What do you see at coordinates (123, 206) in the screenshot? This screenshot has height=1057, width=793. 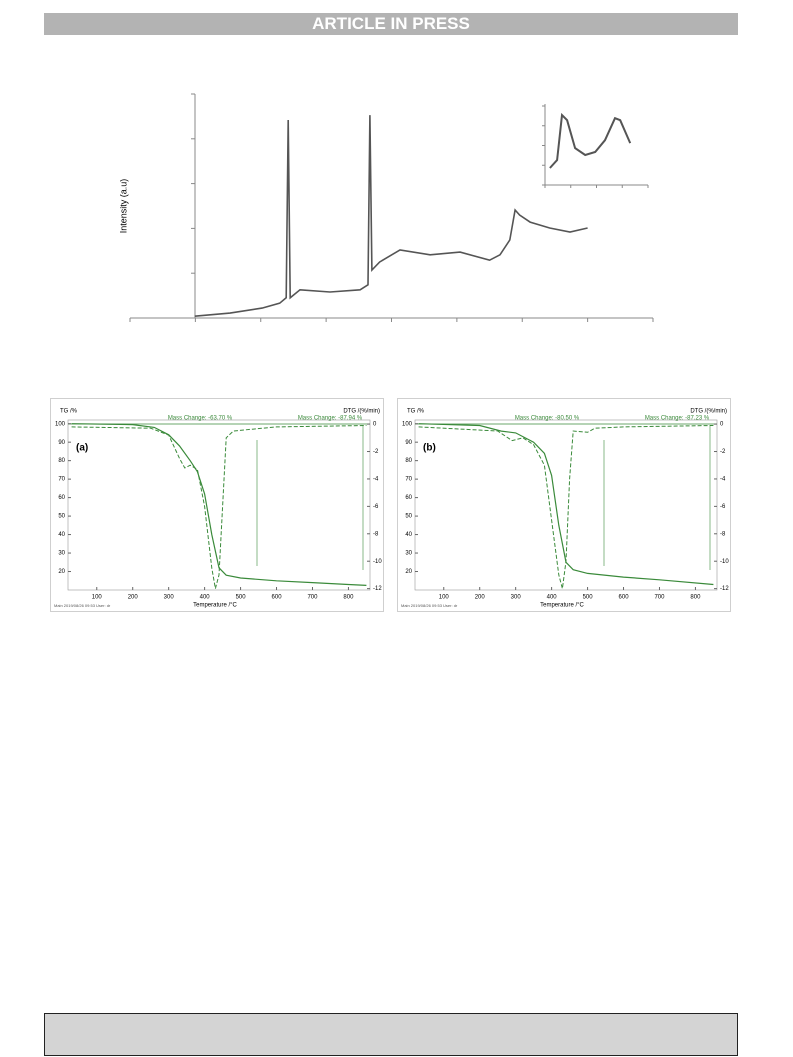 I see `y-axis-label: Intensity (a.u)` at bounding box center [123, 206].